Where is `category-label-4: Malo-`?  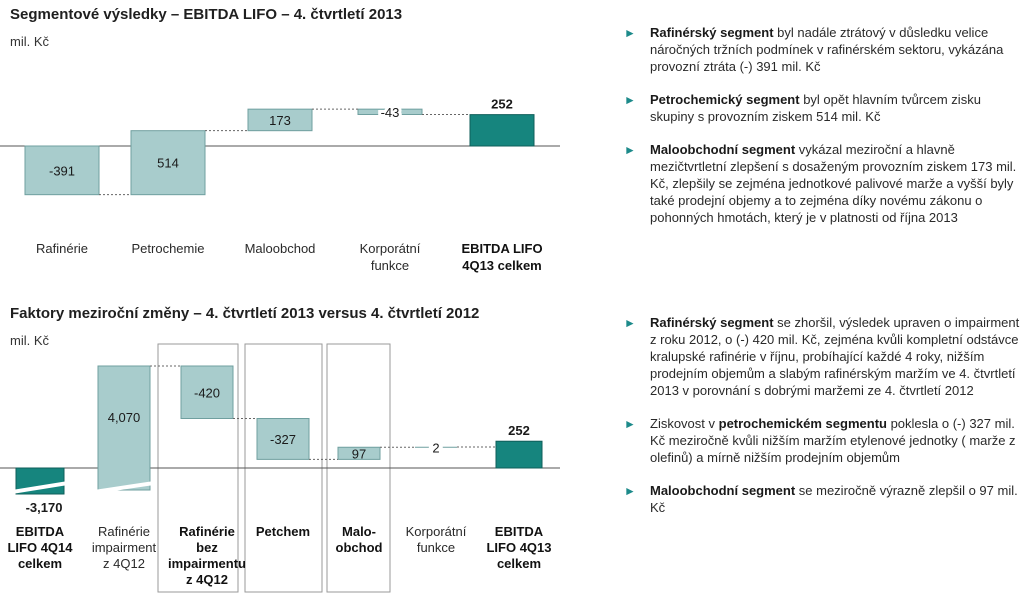
category-label-4: Malo- is located at coordinates (359, 531).